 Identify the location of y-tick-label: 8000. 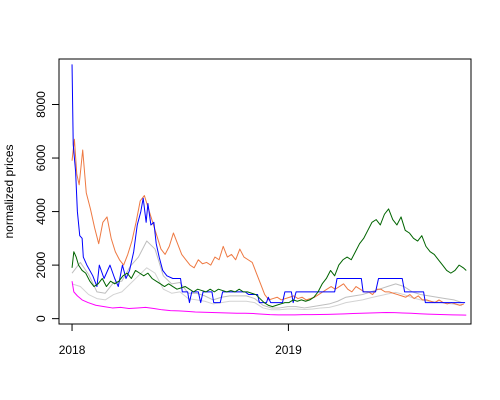
(41, 104).